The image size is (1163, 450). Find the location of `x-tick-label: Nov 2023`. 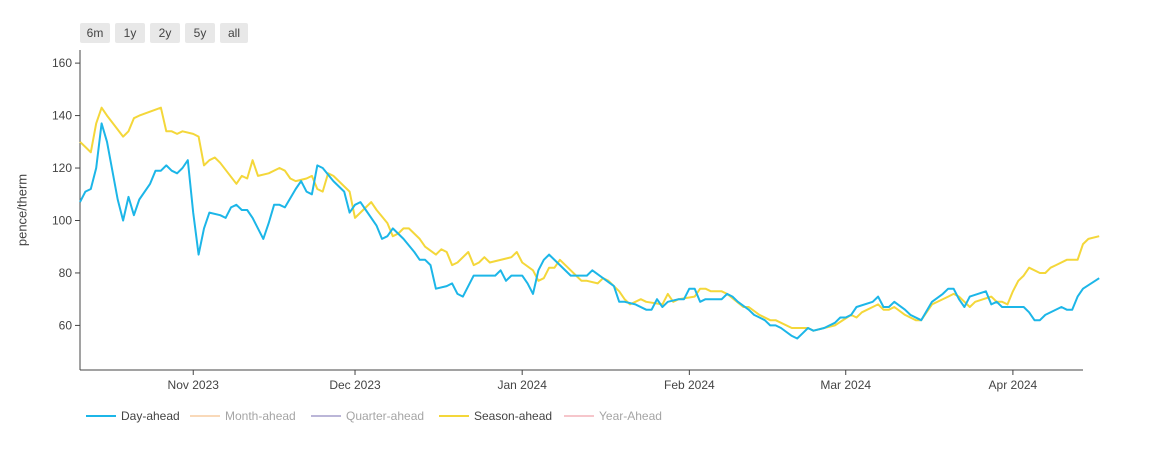

x-tick-label: Nov 2023 is located at coordinates (194, 385).